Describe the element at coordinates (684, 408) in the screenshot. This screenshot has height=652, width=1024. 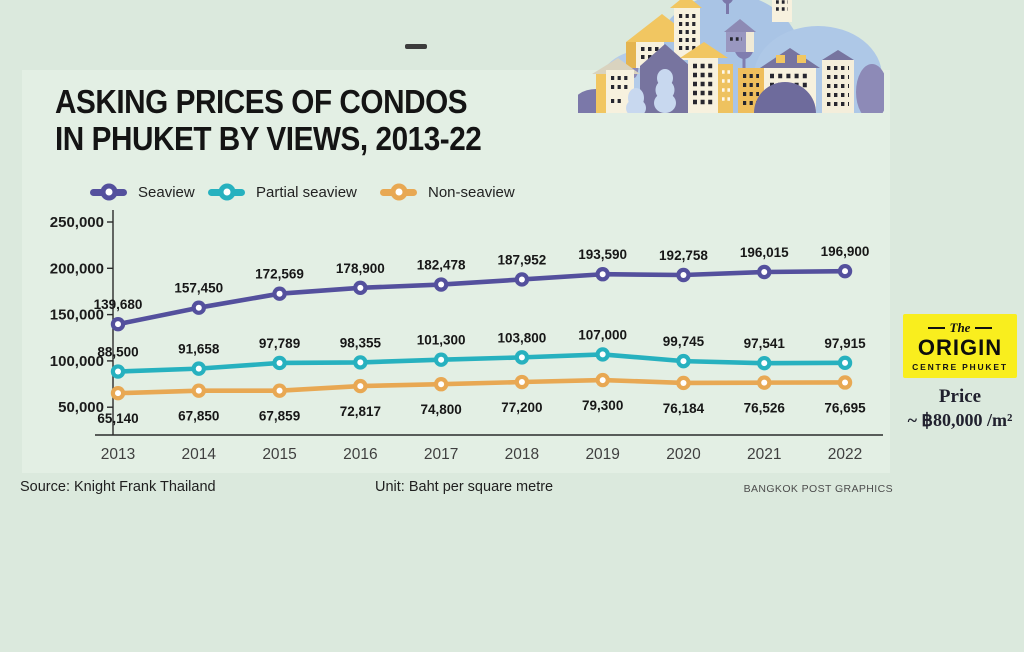
I see `svg-text: 76,184` at that location.